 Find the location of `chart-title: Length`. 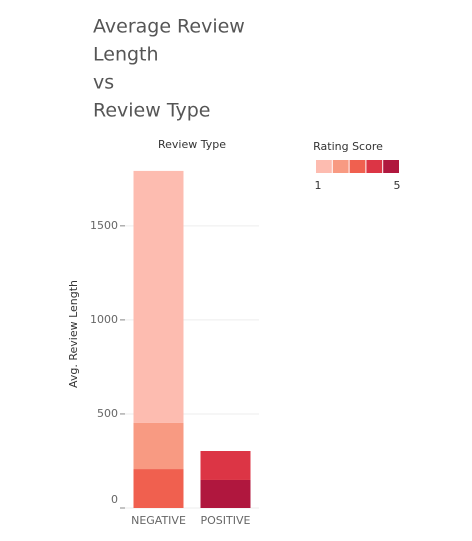

chart-title: Length is located at coordinates (126, 55).